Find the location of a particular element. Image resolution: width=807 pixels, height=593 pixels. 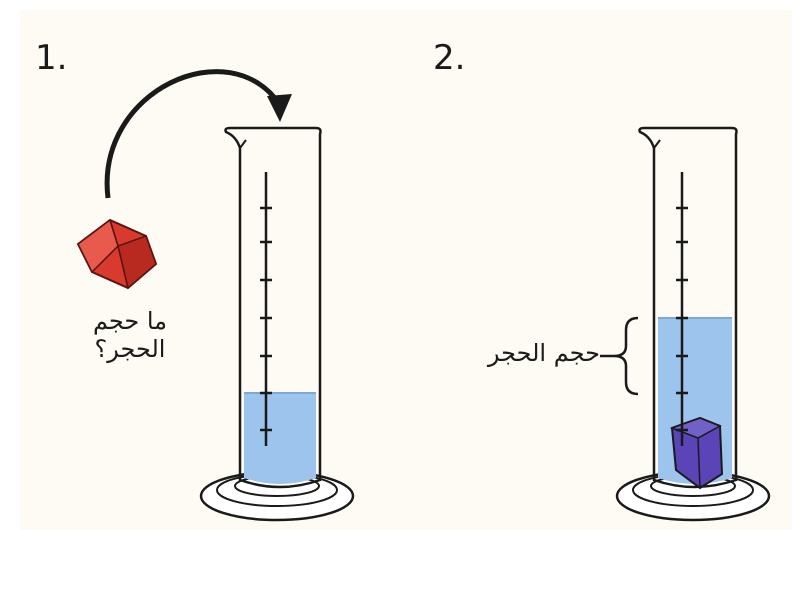

stone-volume-question: ما حجم الحجر؟ is located at coordinates (130, 335).